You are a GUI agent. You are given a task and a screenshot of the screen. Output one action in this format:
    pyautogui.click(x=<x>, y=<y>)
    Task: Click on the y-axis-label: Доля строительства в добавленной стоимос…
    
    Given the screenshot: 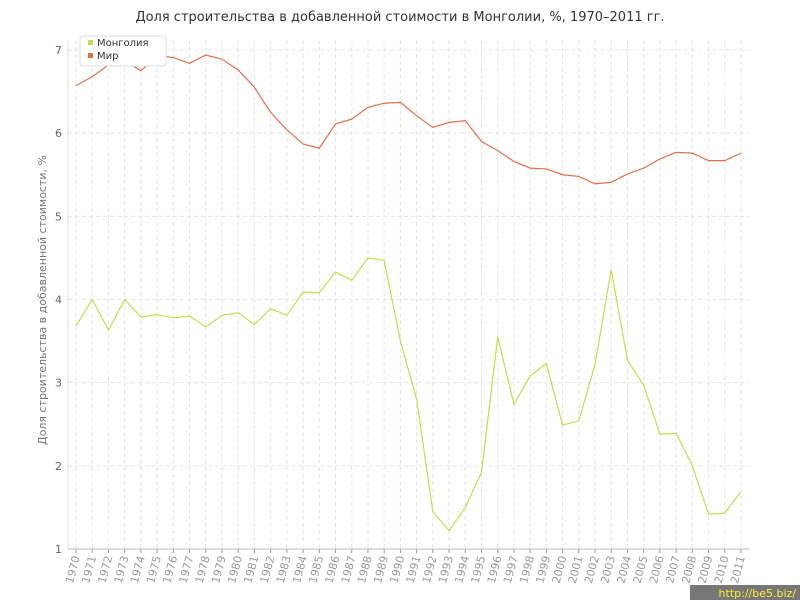 What is the action you would take?
    pyautogui.click(x=42, y=300)
    